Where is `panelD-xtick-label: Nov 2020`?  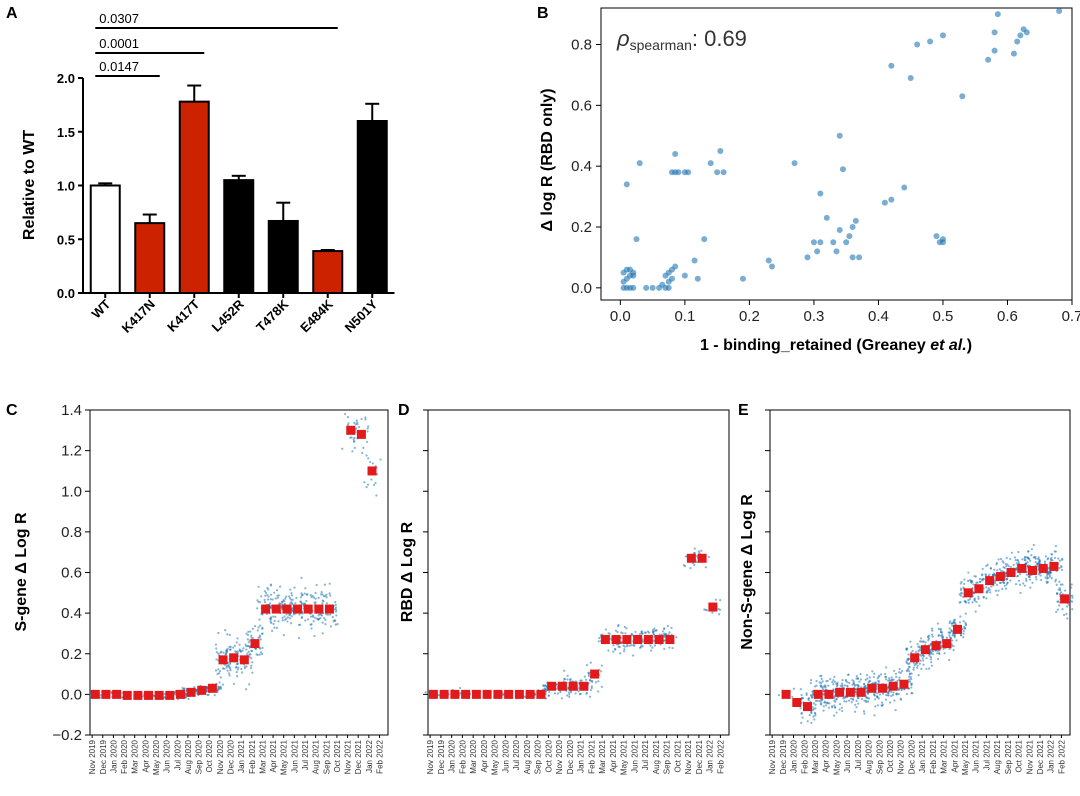 panelD-xtick-label: Nov 2020 is located at coordinates (559, 756).